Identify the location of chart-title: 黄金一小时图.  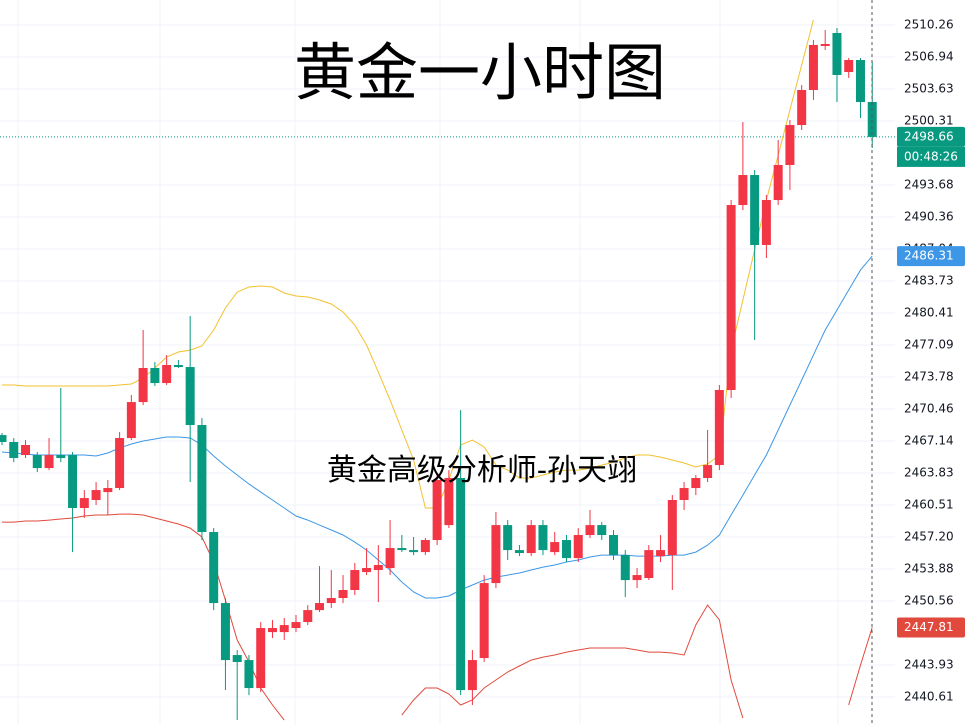
(480, 72).